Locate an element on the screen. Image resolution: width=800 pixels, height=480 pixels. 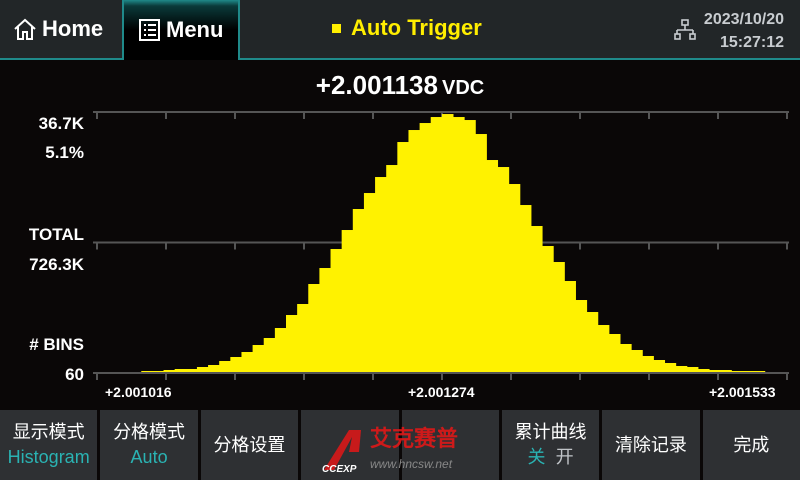
softkey-value: Histogram is located at coordinates (48, 457).